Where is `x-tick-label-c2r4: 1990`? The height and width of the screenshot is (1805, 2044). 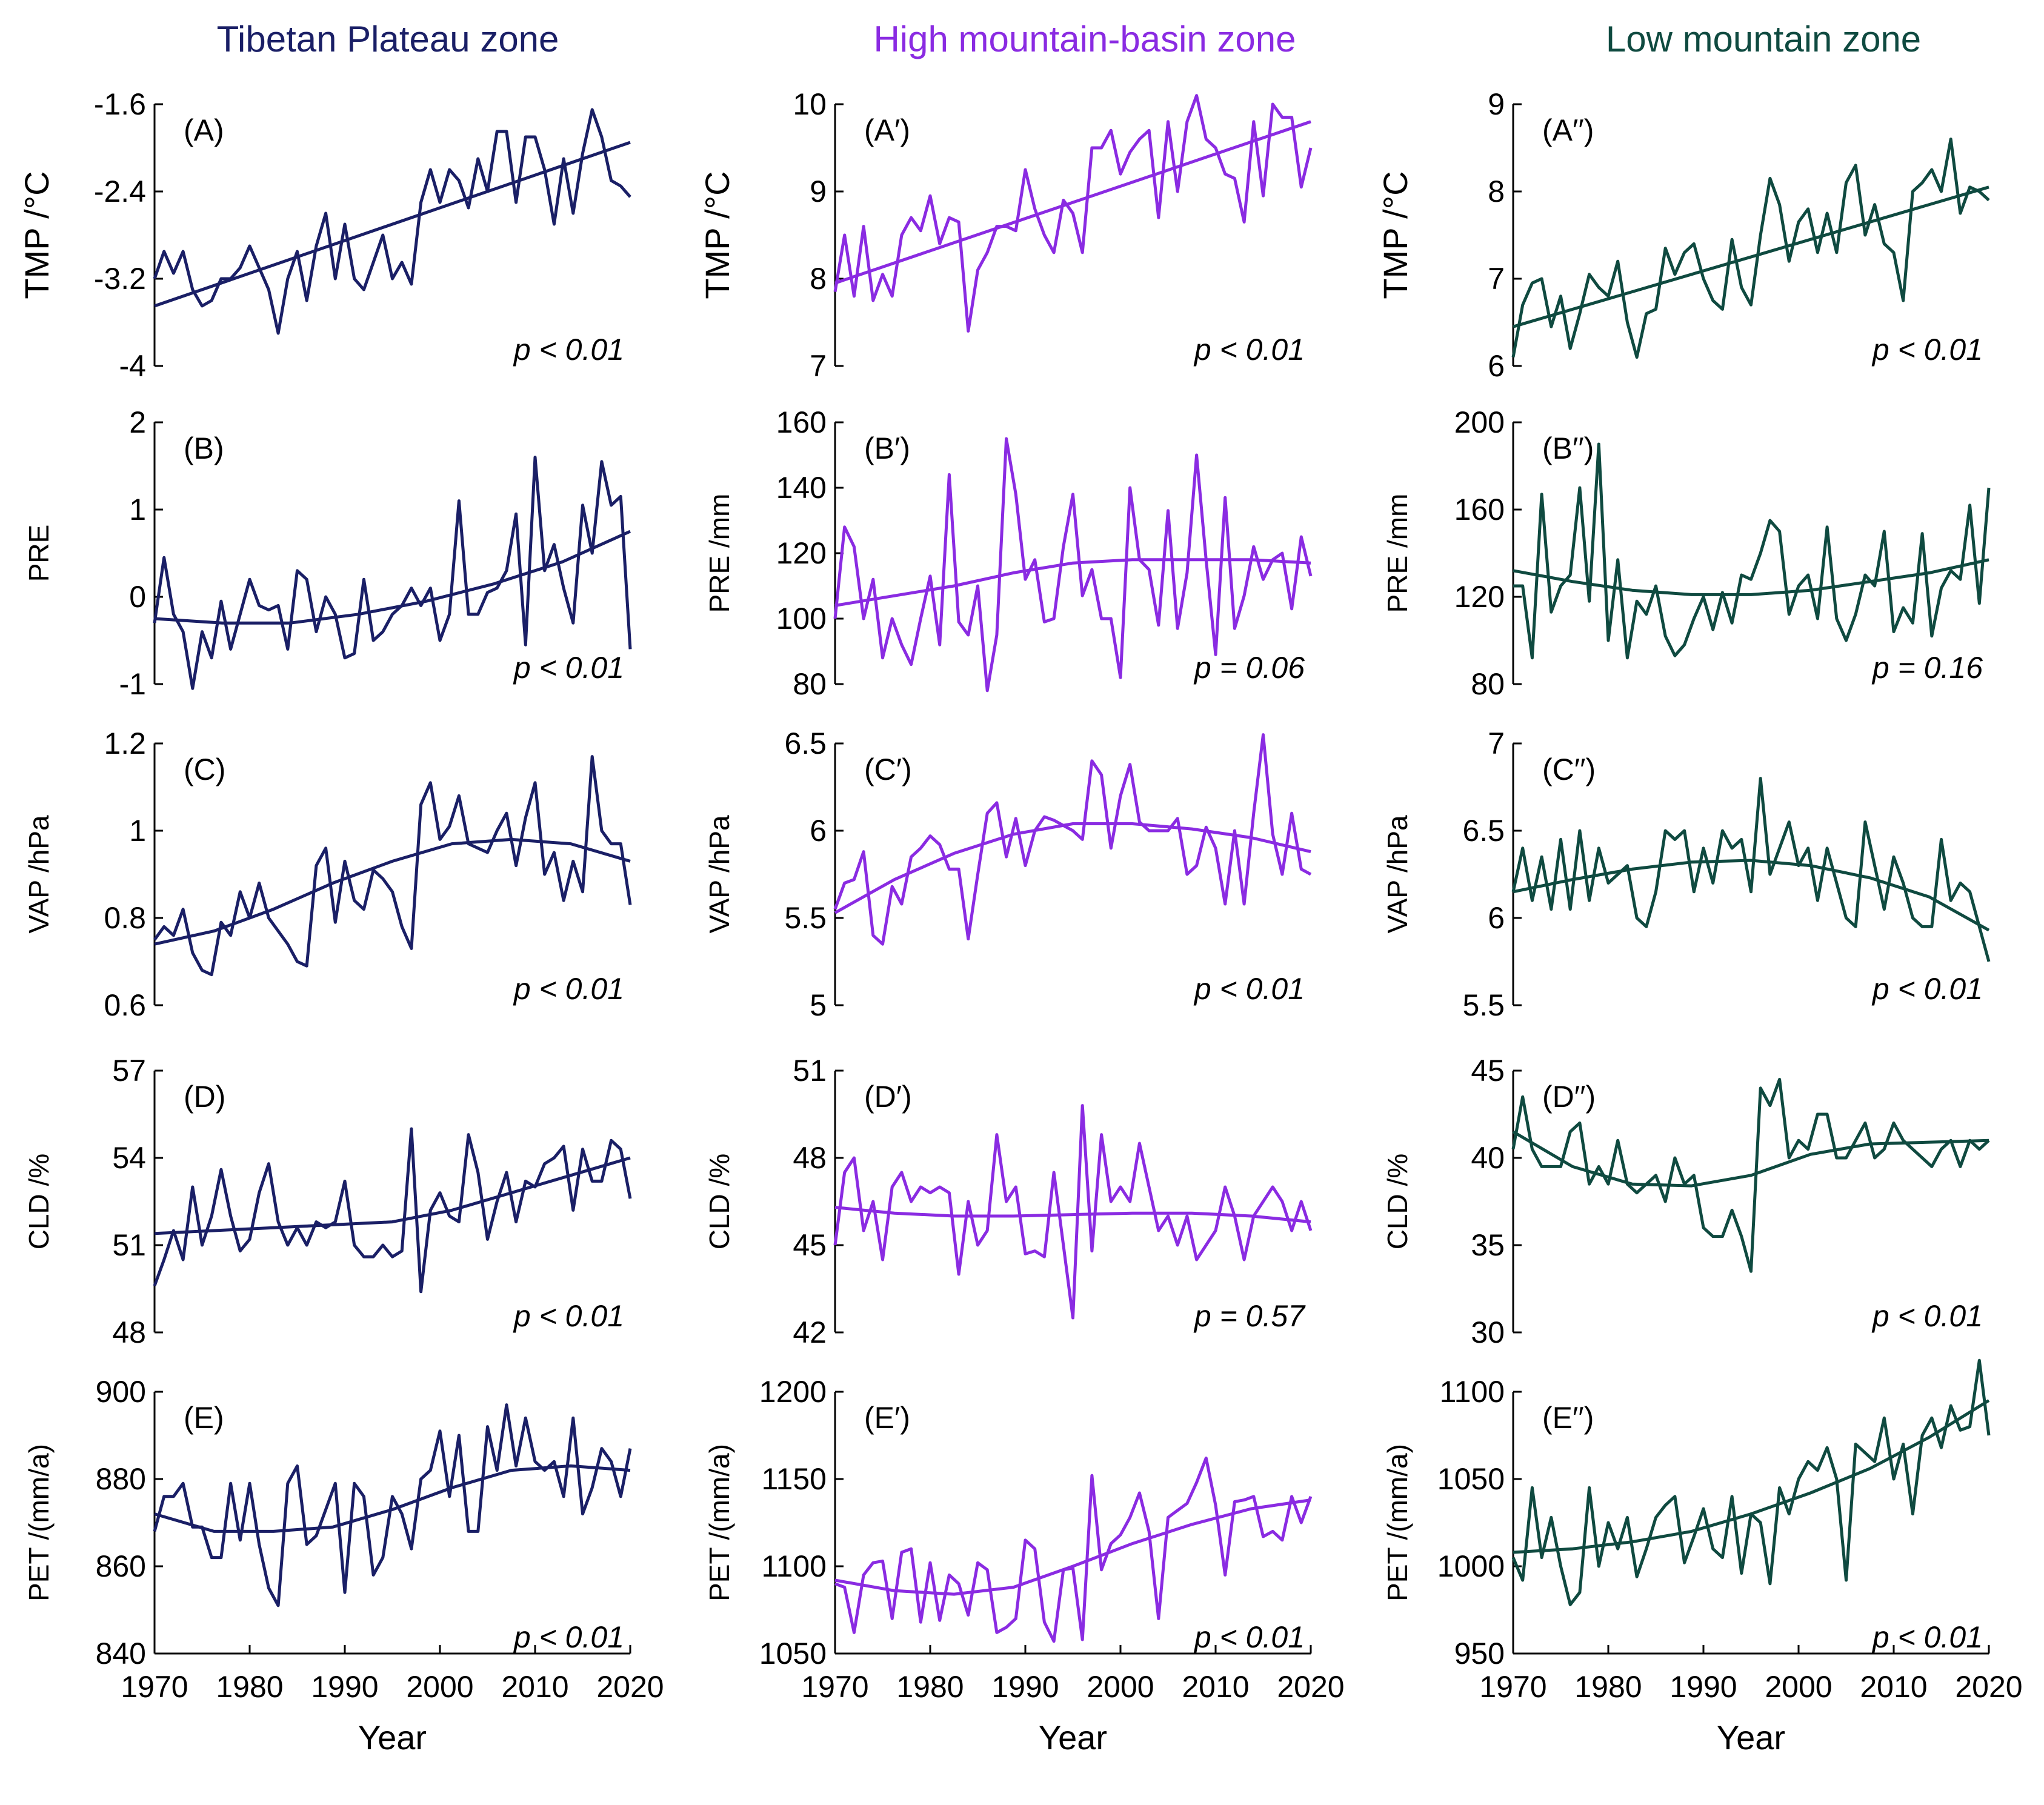 x-tick-label-c2r4: 1990 is located at coordinates (1703, 1687).